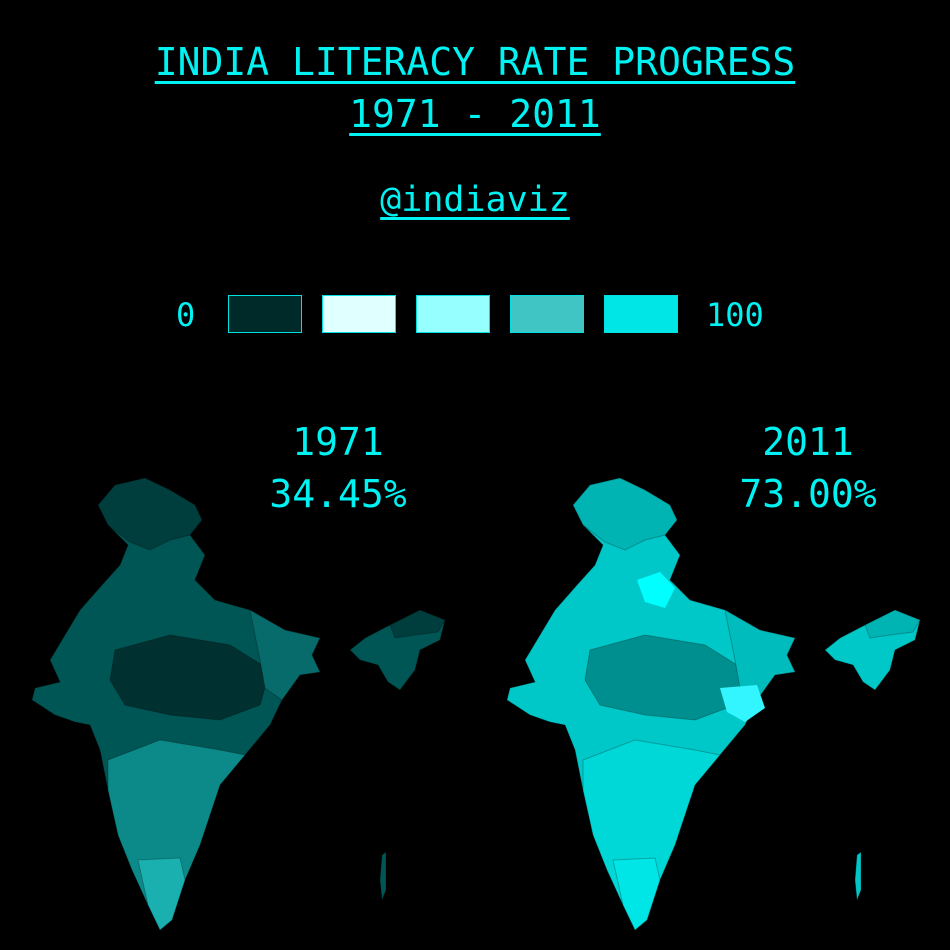 This screenshot has height=950, width=950. What do you see at coordinates (808, 494) in the screenshot?
I see `map-2011-rate: 73.00%` at bounding box center [808, 494].